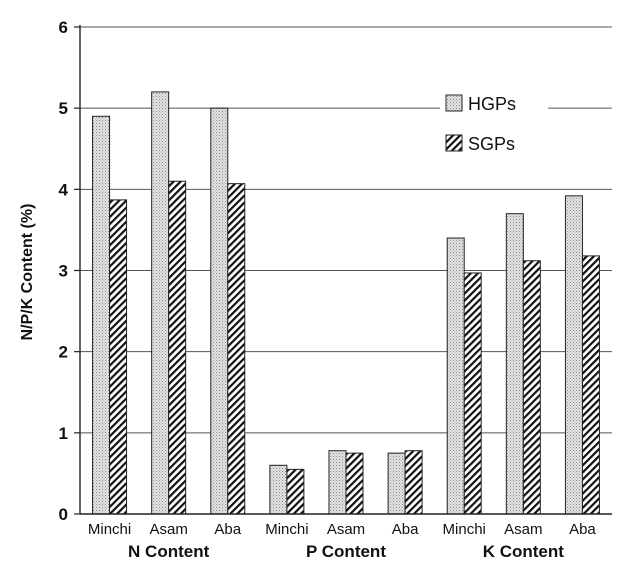  What do you see at coordinates (454, 143) in the screenshot?
I see `legend-swatch-sgps` at bounding box center [454, 143].